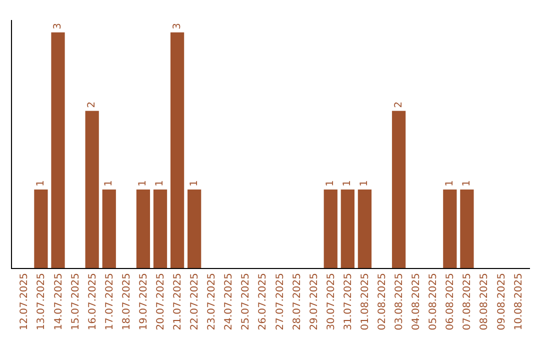 Image resolution: width=540 pixels, height=340 pixels. What do you see at coordinates (348, 301) in the screenshot?
I see `x-tick-label: 31.07.2025` at bounding box center [348, 301].